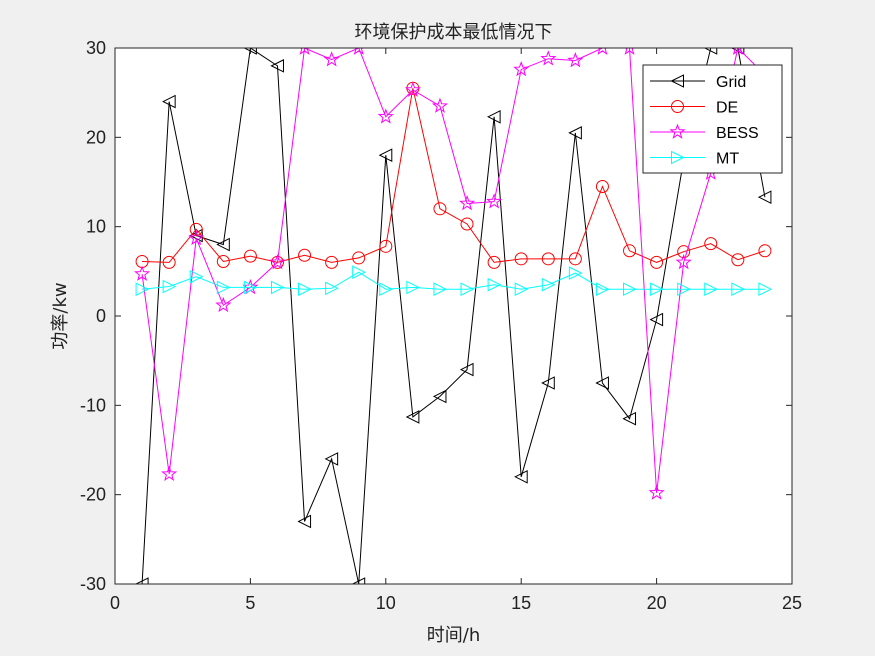 The image size is (875, 656). I want to click on x-tick-label: 20, so click(657, 603).